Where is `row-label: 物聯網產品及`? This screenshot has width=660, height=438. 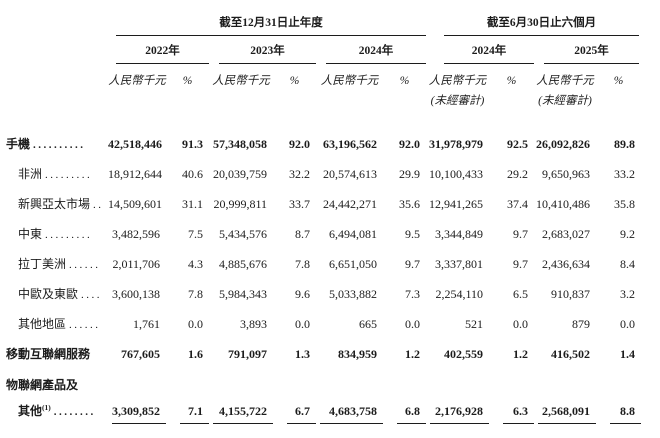
row-label: 物聯網產品及 is located at coordinates (42, 385).